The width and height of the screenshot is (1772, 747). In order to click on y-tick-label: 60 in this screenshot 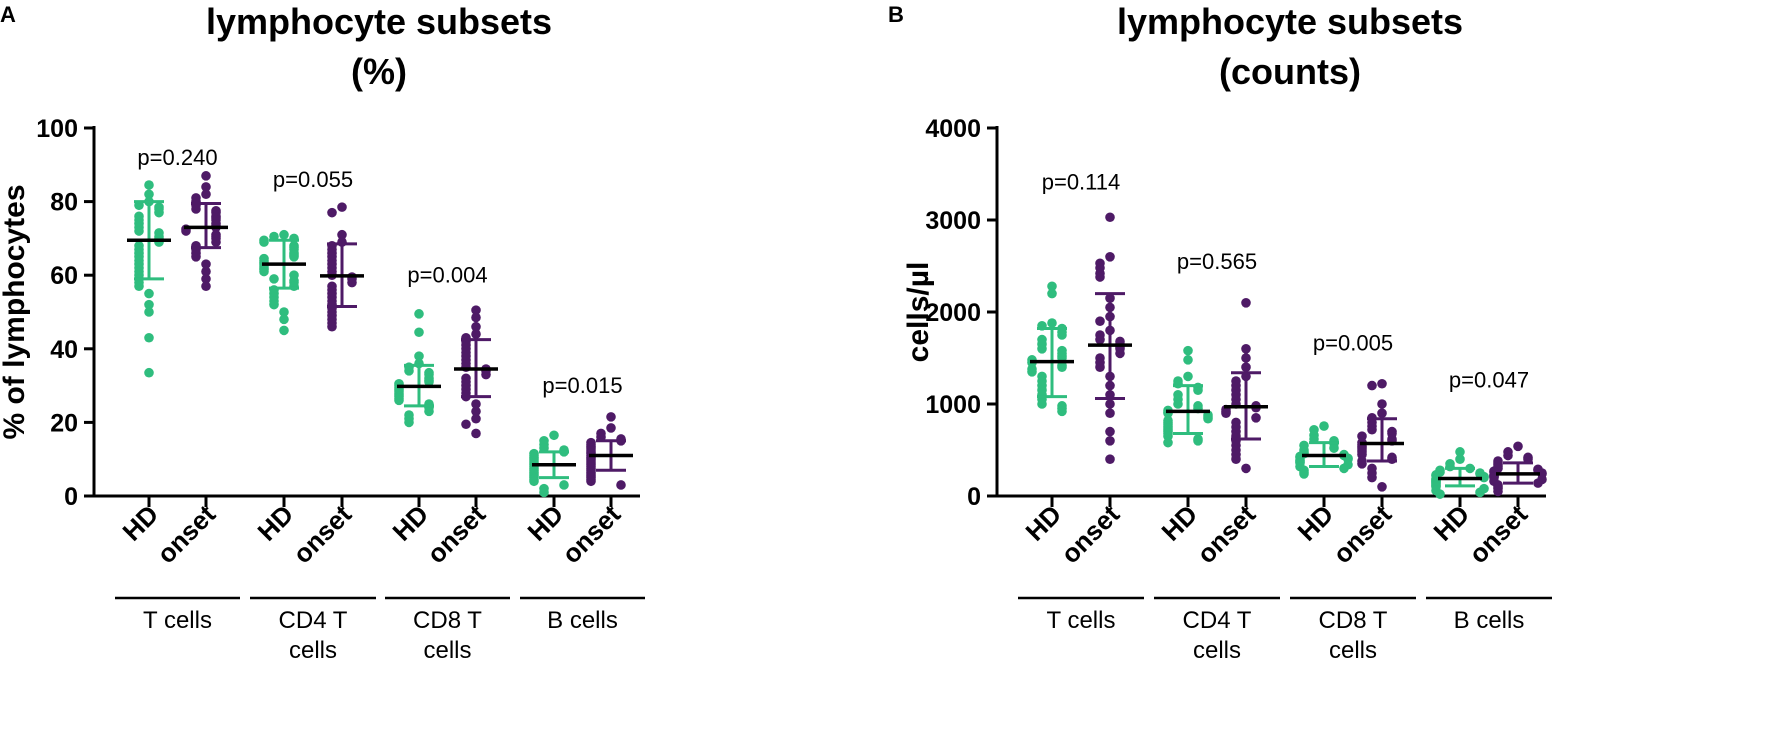, I will do `click(64, 276)`.